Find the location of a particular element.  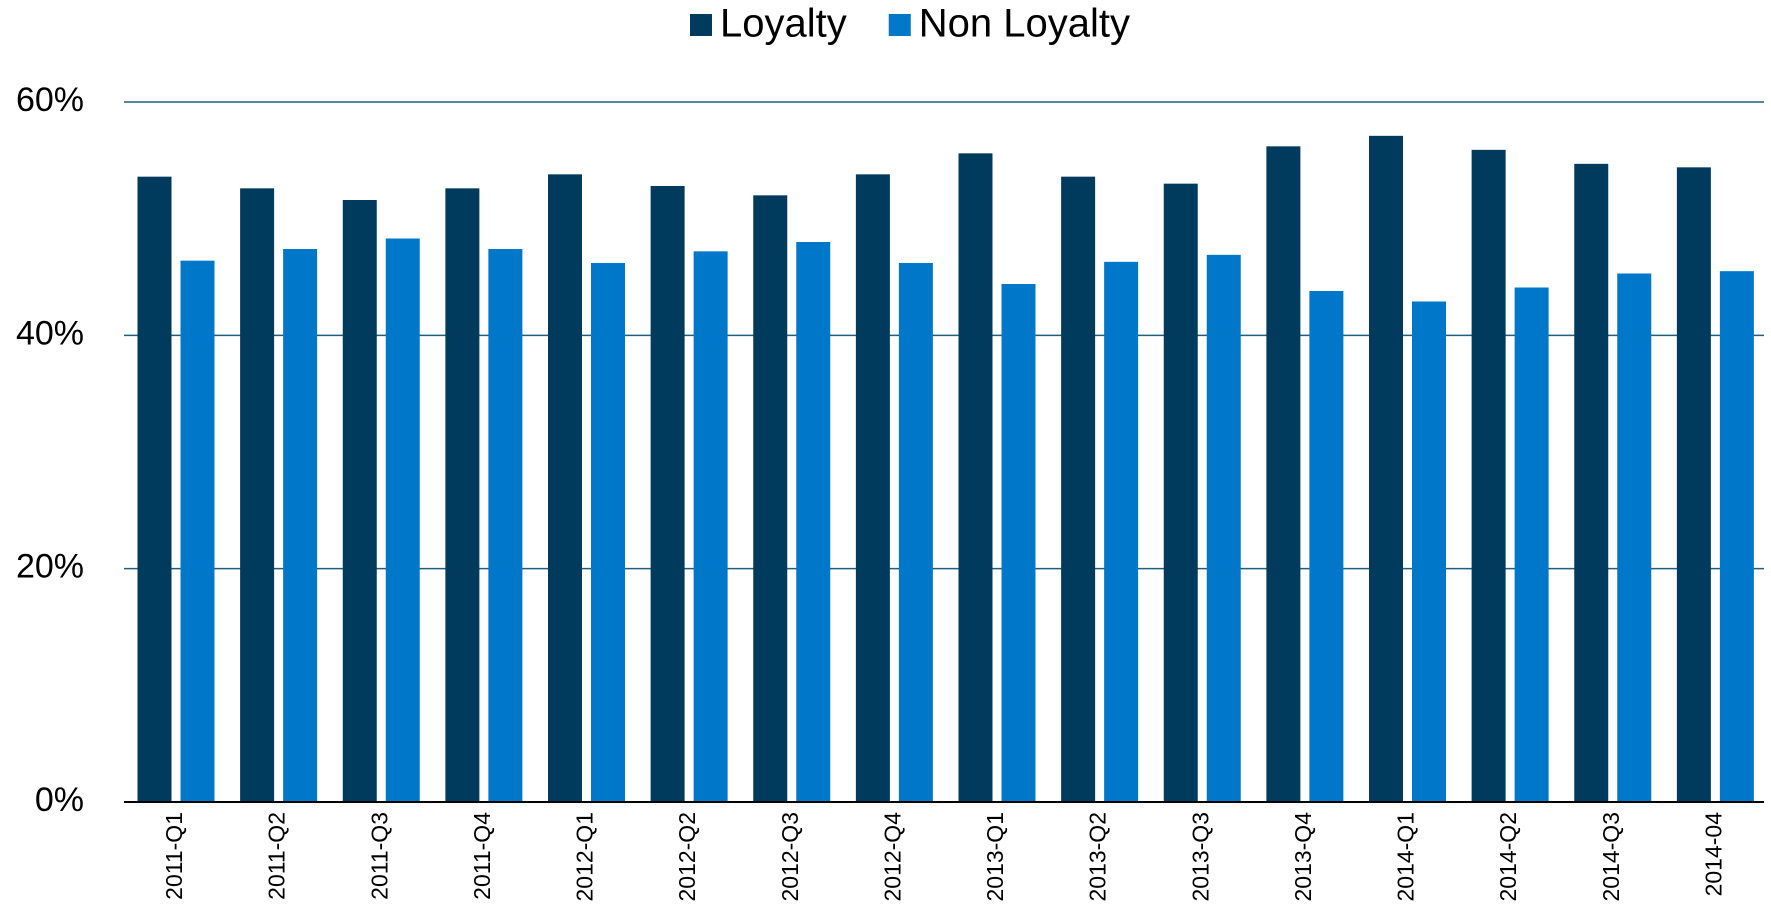

legend-label: Loyalty is located at coordinates (783, 24).